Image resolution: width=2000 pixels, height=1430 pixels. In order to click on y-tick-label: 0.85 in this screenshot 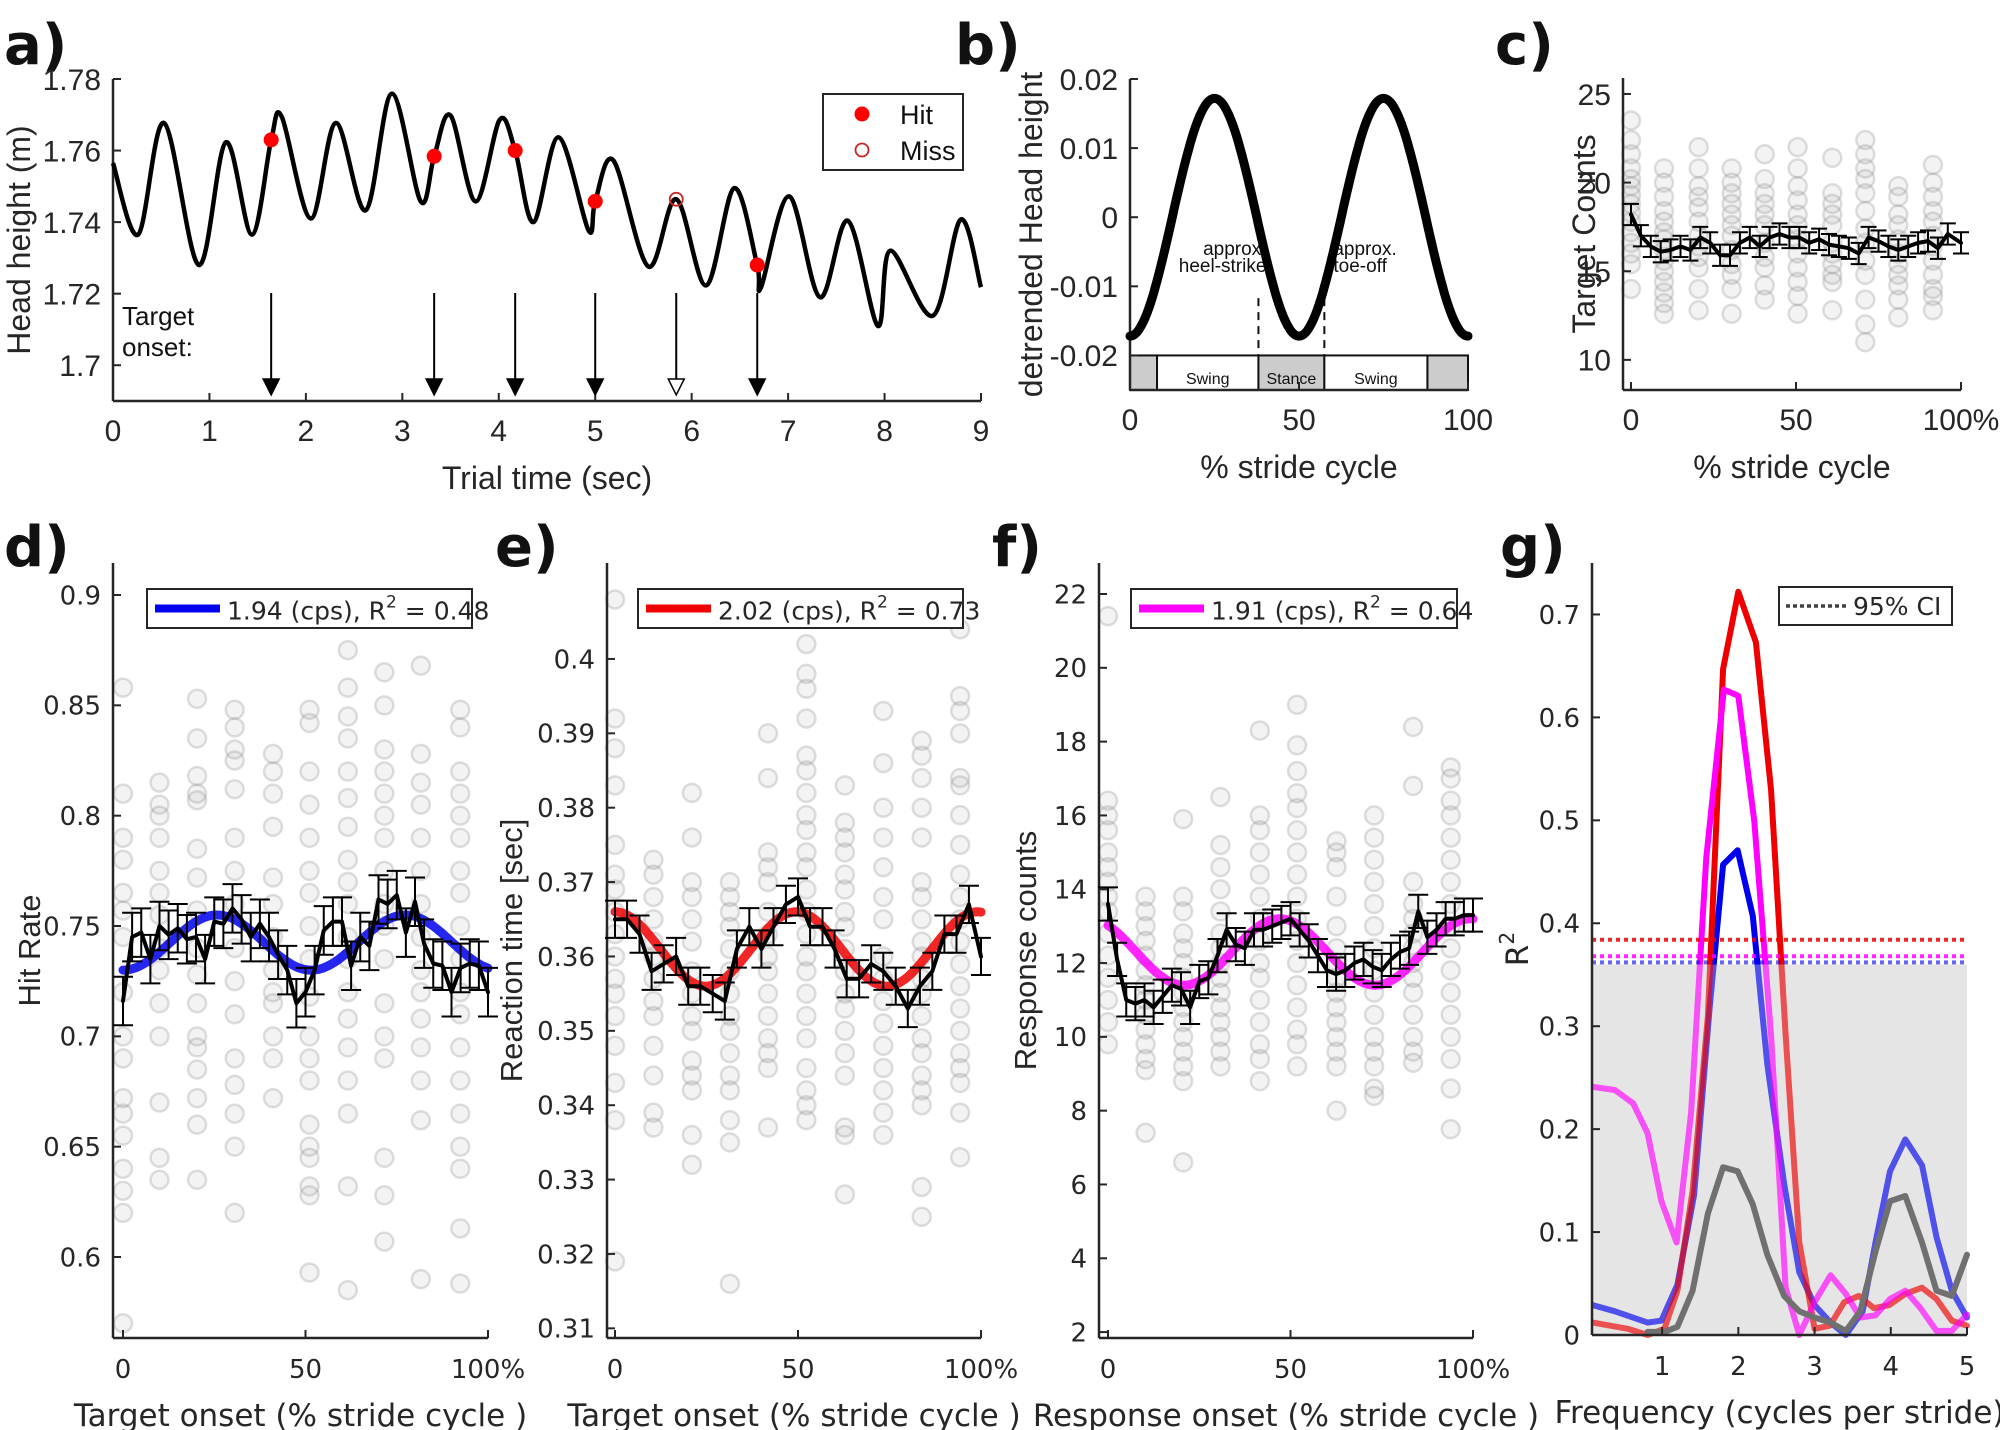, I will do `click(72, 707)`.